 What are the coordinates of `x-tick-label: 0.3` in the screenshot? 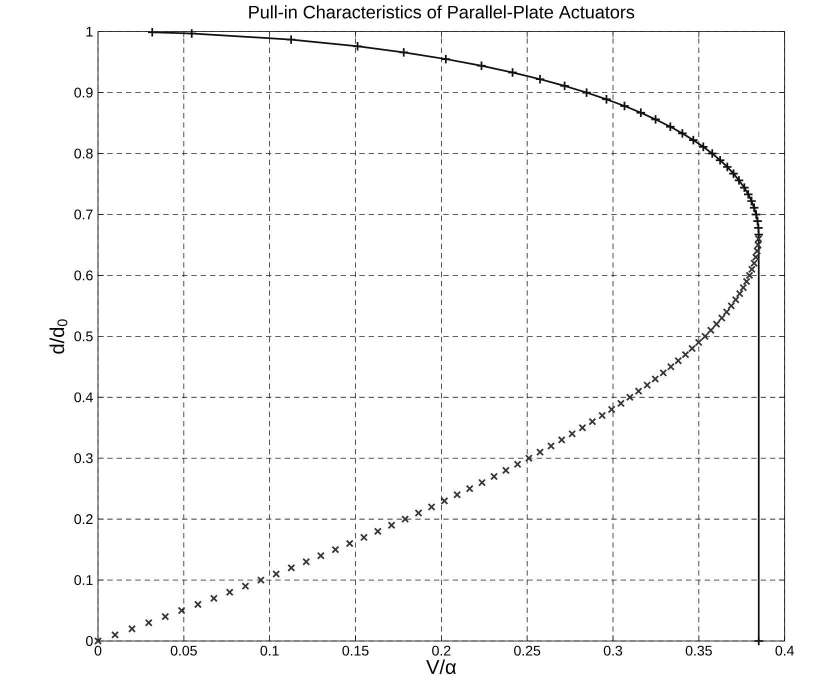 It's located at (613, 651).